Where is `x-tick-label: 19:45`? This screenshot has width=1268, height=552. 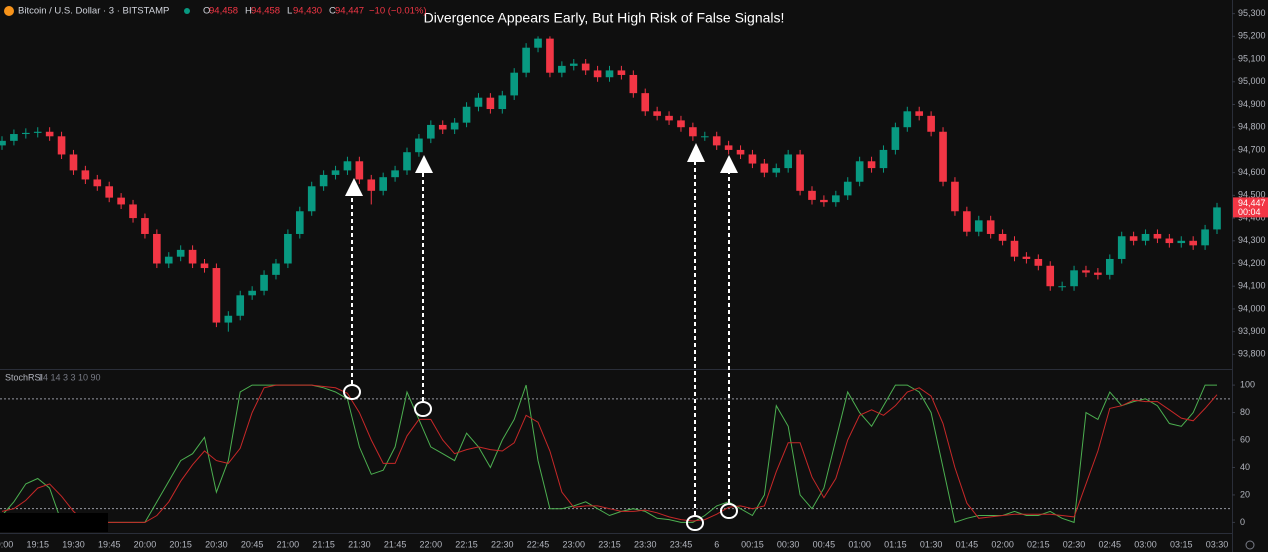 x-tick-label: 19:45 is located at coordinates (109, 544).